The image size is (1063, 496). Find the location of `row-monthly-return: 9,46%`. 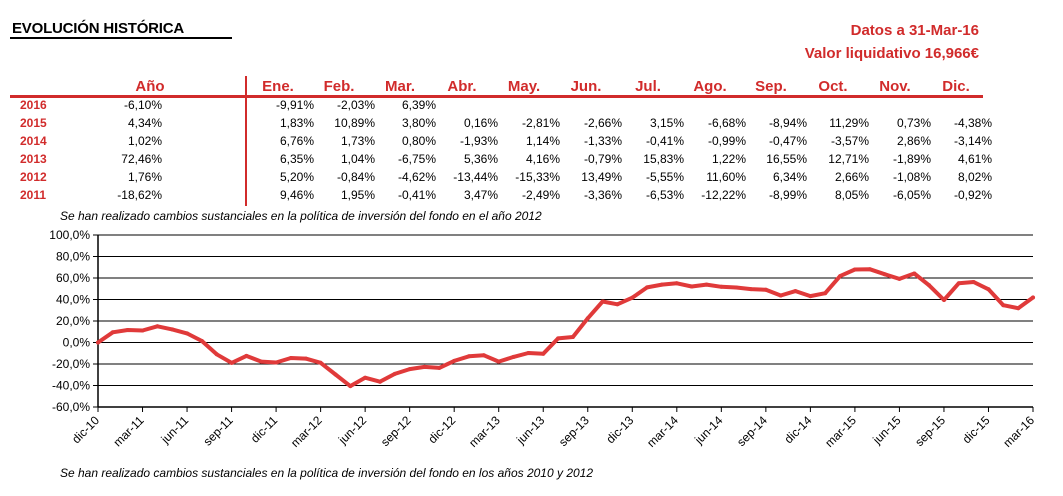

row-monthly-return: 9,46% is located at coordinates (296, 195).